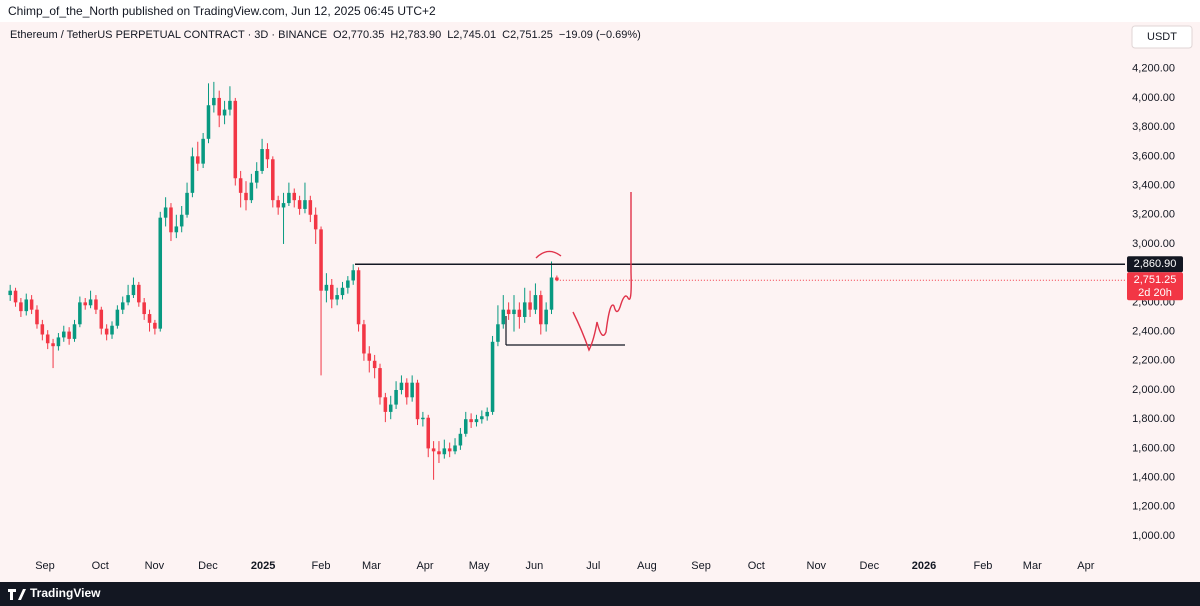 The width and height of the screenshot is (1200, 606). I want to click on countdown-label: 2d 20h, so click(1155, 293).